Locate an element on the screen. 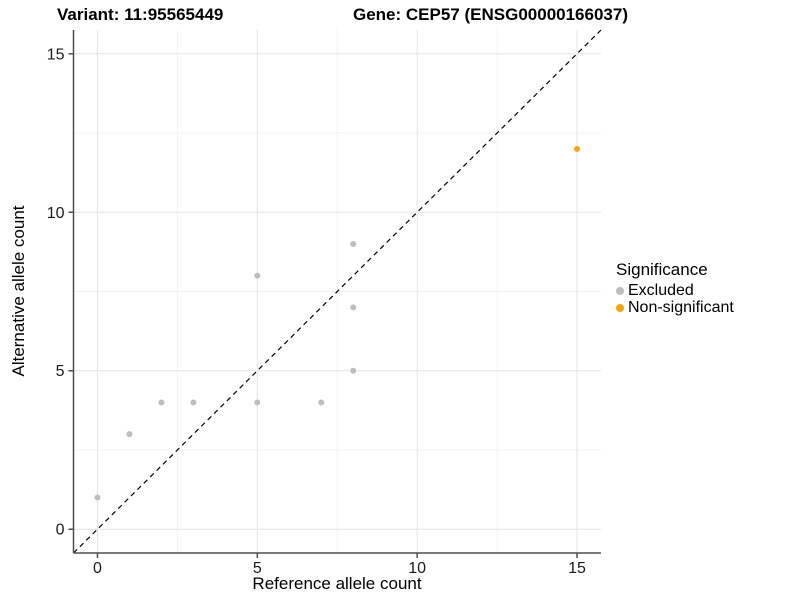 The width and height of the screenshot is (800, 600). non-significant-dot-icon is located at coordinates (620, 307).